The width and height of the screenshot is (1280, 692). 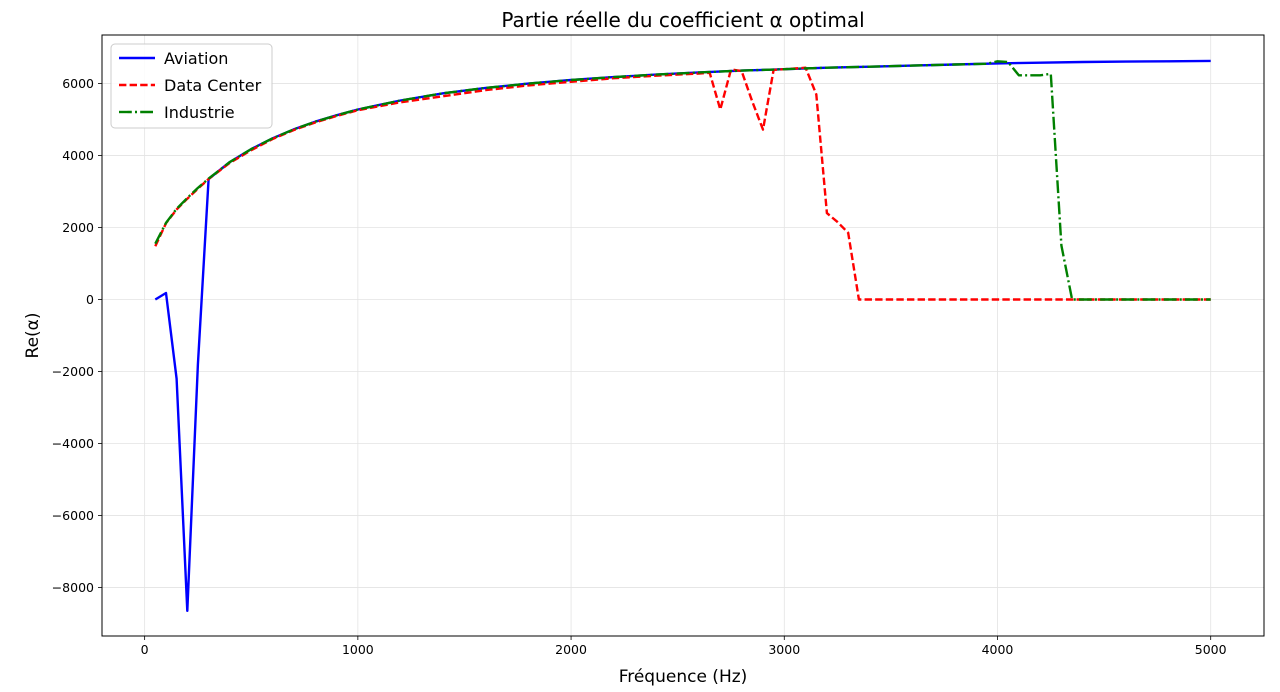 What do you see at coordinates (78, 227) in the screenshot?
I see `y-tick-label: 2000` at bounding box center [78, 227].